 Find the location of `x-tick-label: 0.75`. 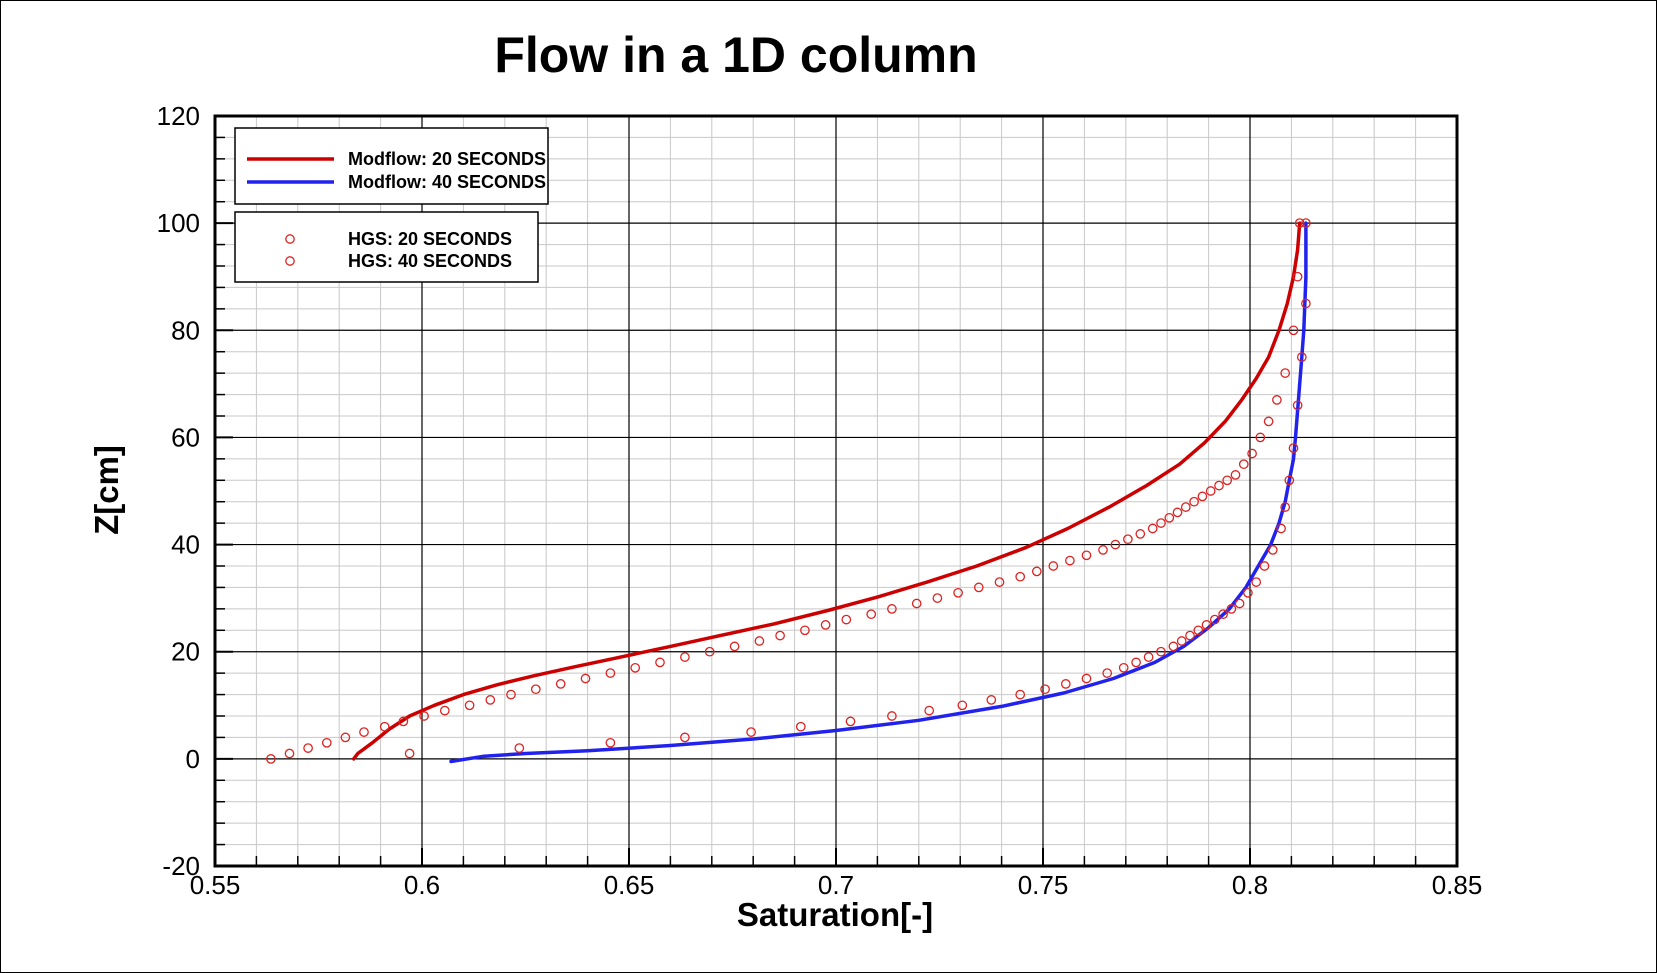

x-tick-label: 0.75 is located at coordinates (1043, 885).